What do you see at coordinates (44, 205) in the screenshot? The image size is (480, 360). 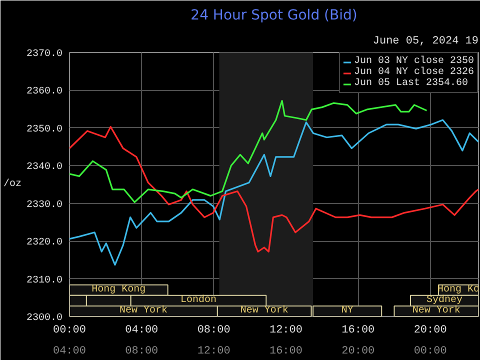 I see `y-tick-label: 2330.0` at bounding box center [44, 205].